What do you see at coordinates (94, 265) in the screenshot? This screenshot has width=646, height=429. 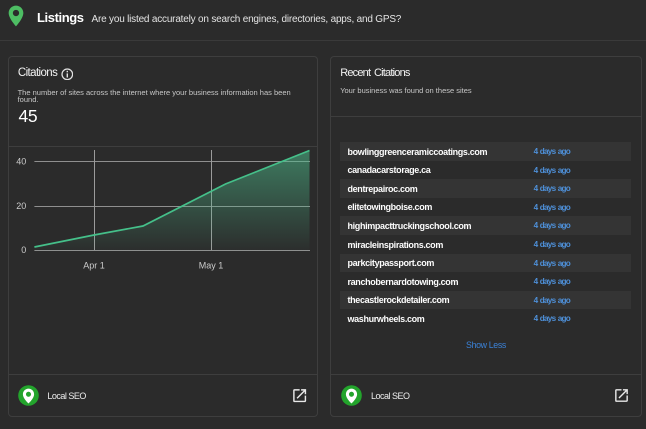 I see `svg-text: Apr 1` at bounding box center [94, 265].